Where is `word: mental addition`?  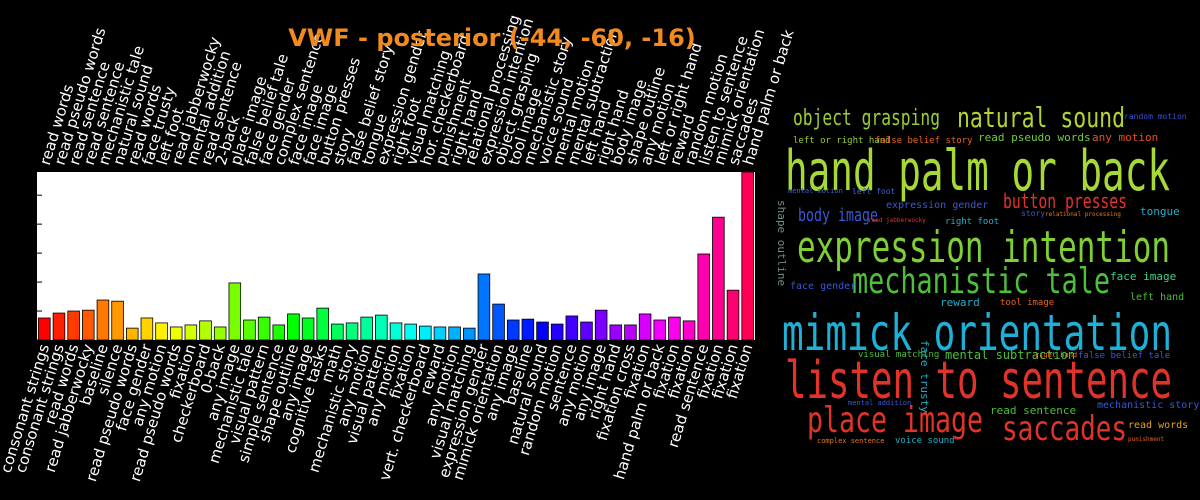 word: mental addition is located at coordinates (879, 403).